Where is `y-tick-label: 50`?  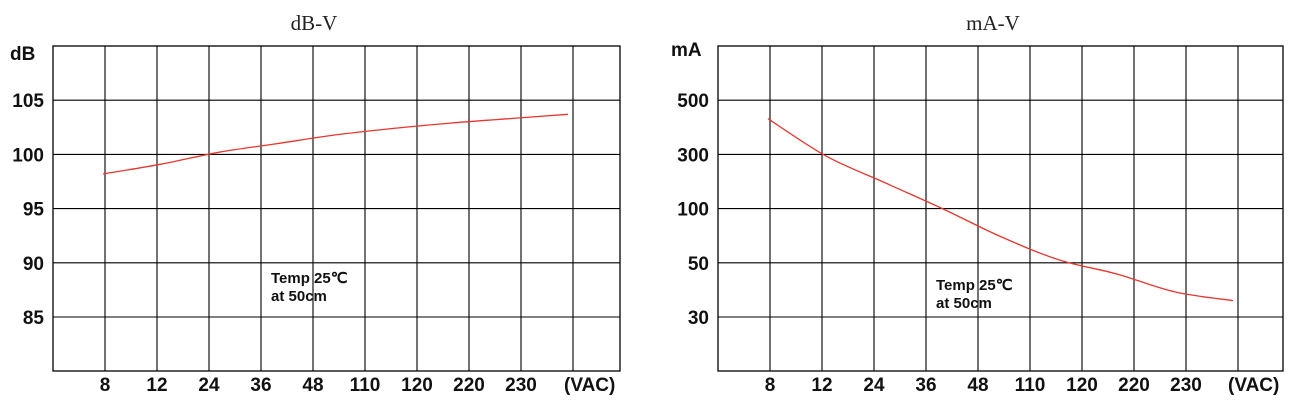
y-tick-label: 50 is located at coordinates (698, 264).